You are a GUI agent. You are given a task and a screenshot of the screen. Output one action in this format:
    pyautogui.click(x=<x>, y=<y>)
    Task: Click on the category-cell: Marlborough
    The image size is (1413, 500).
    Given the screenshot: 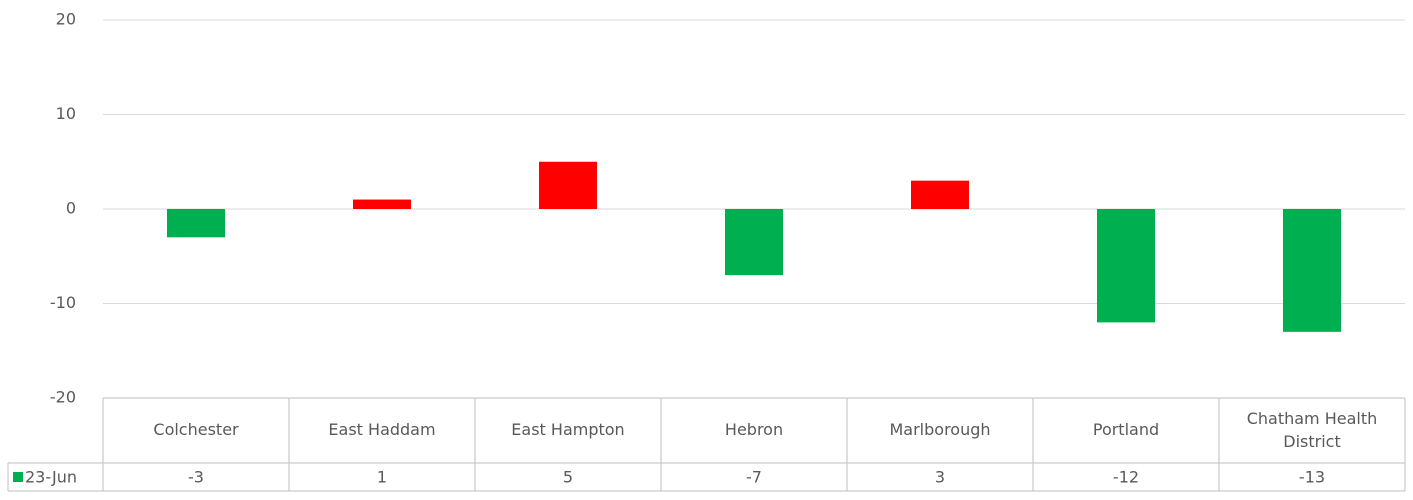 What is the action you would take?
    pyautogui.click(x=940, y=430)
    